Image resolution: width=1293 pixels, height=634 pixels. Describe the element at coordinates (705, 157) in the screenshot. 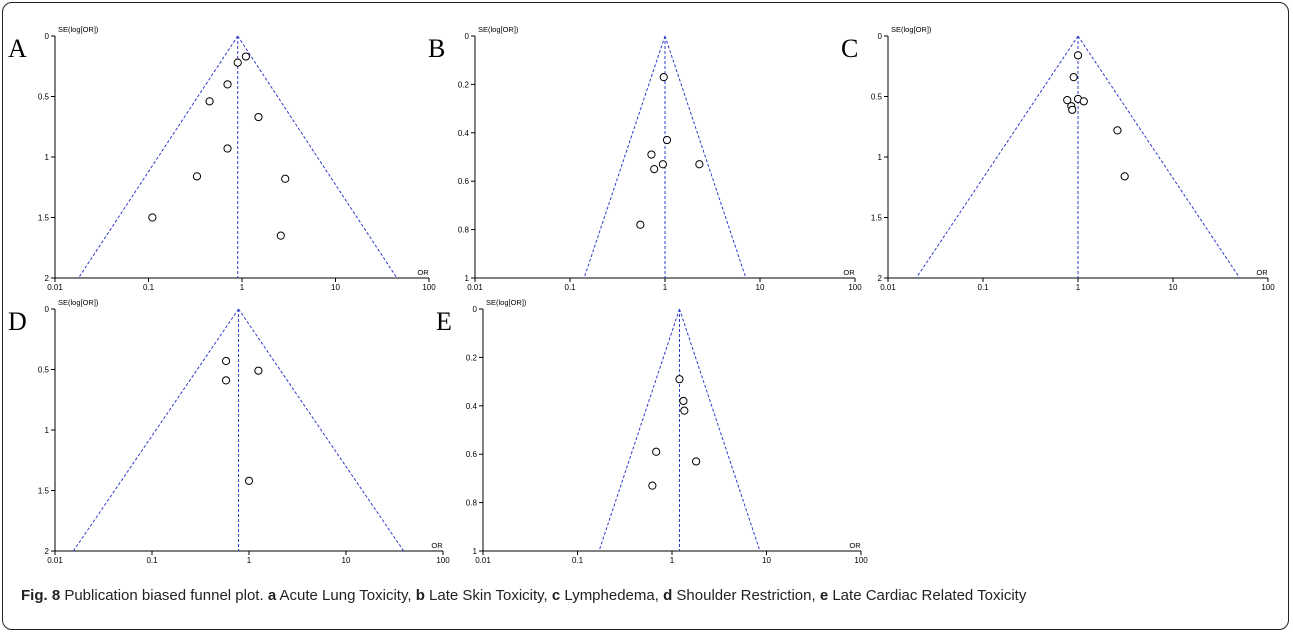

I see `funnel-right-limit-b` at that location.